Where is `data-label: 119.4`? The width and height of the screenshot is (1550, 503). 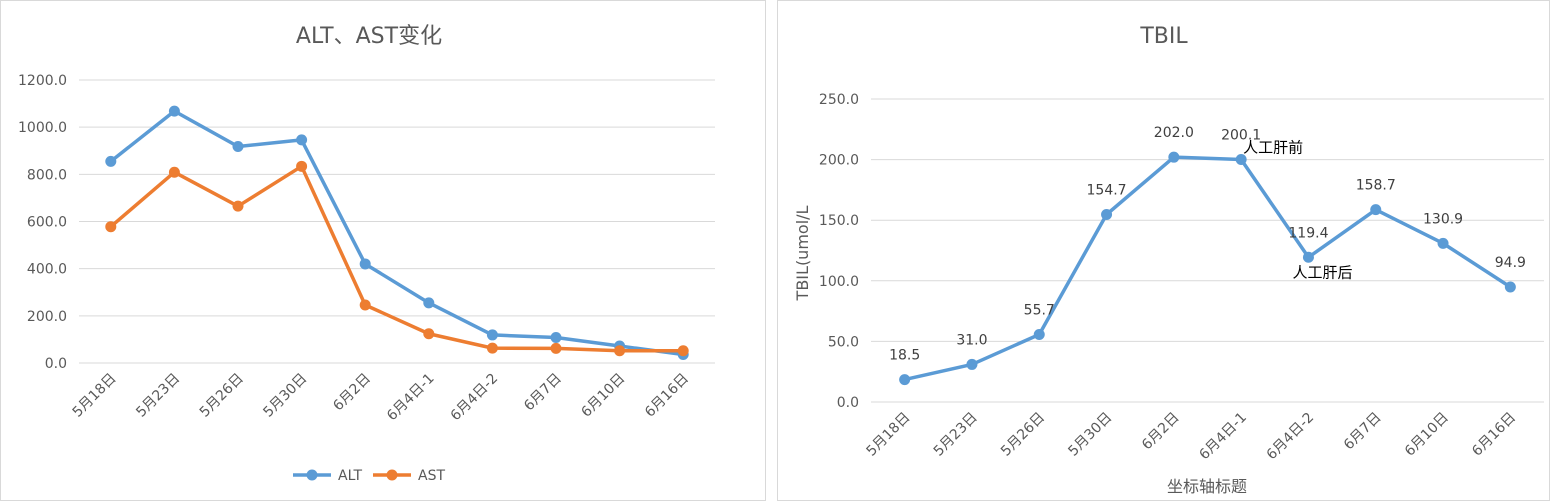
data-label: 119.4 is located at coordinates (1308, 233).